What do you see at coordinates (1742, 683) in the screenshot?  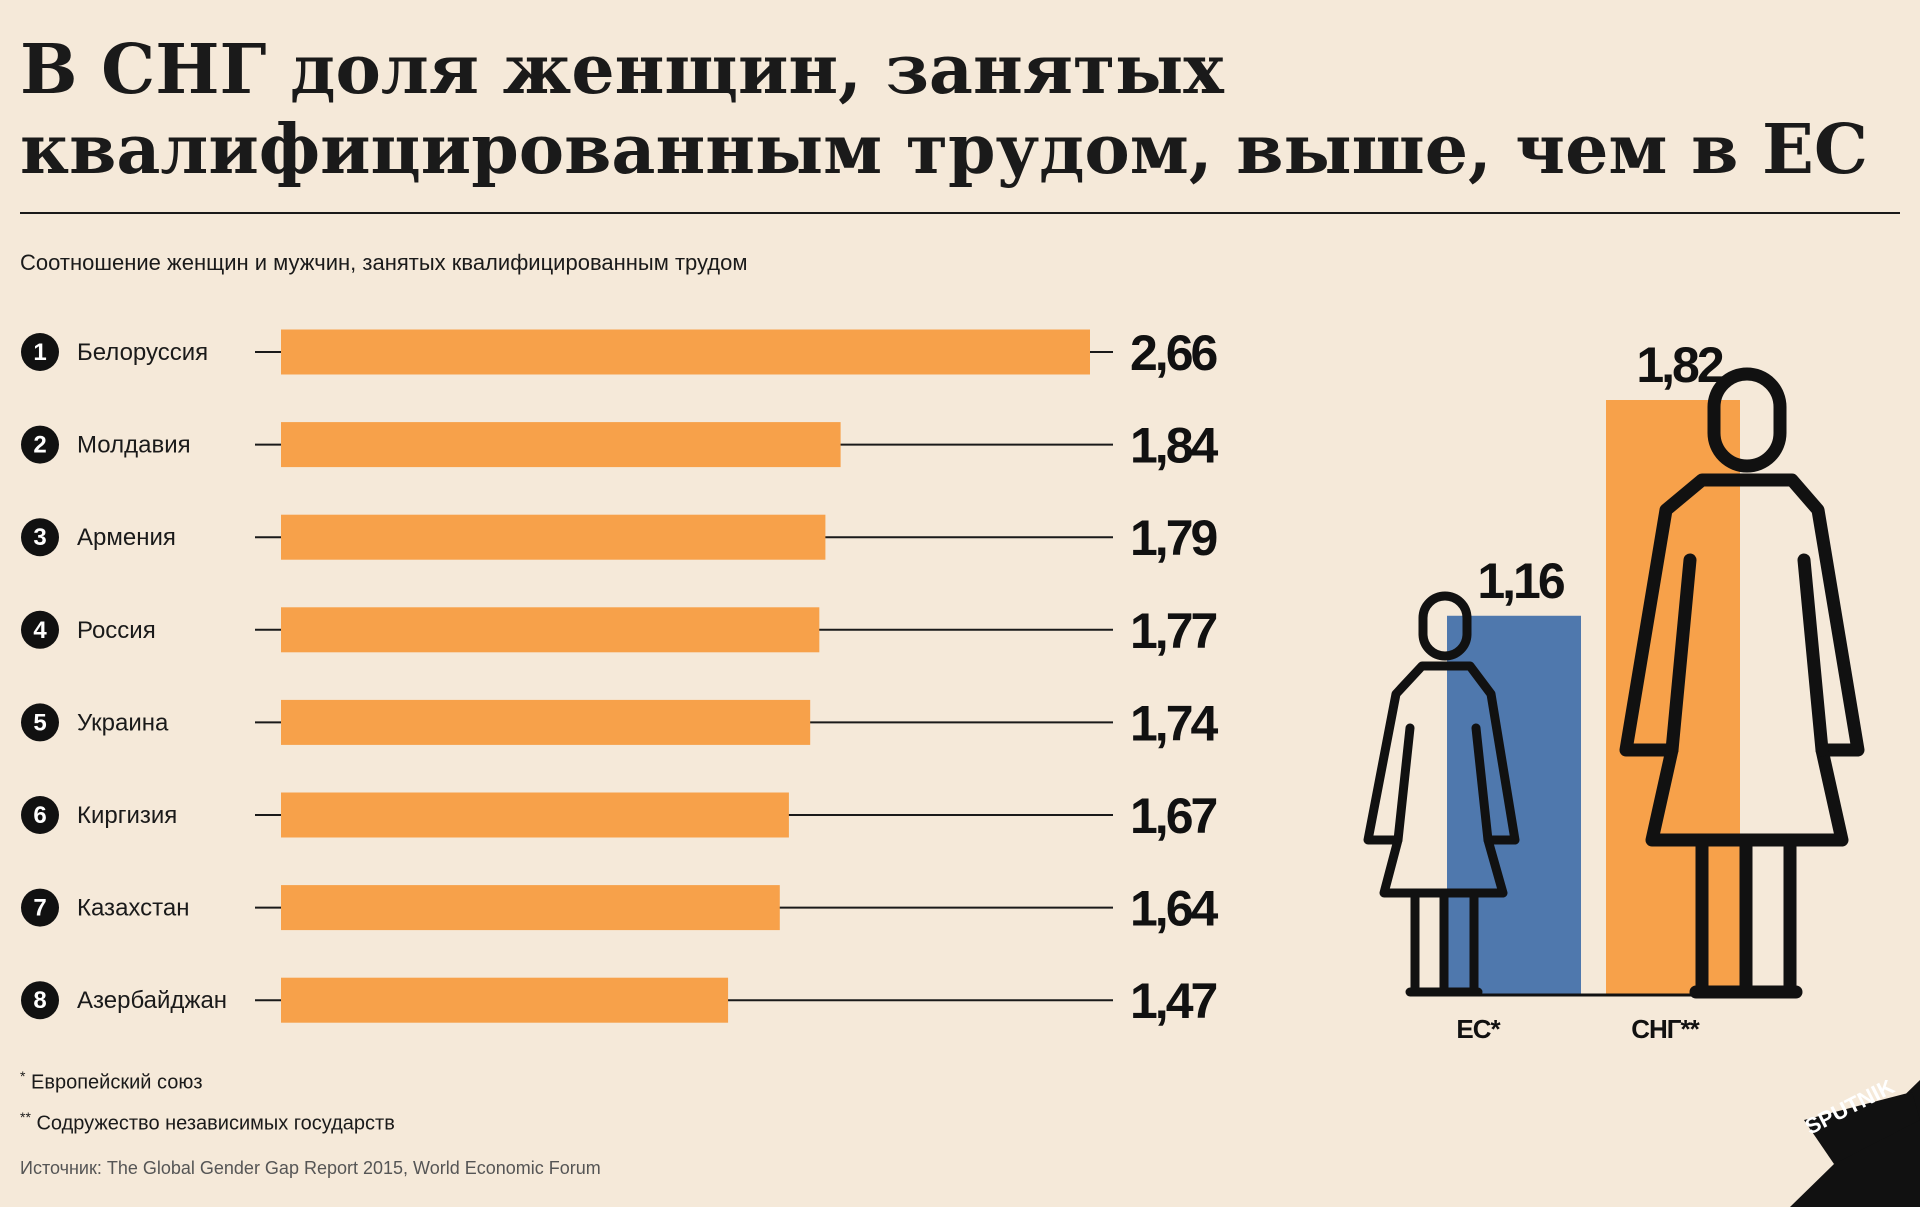 I see `woman-large-icon` at bounding box center [1742, 683].